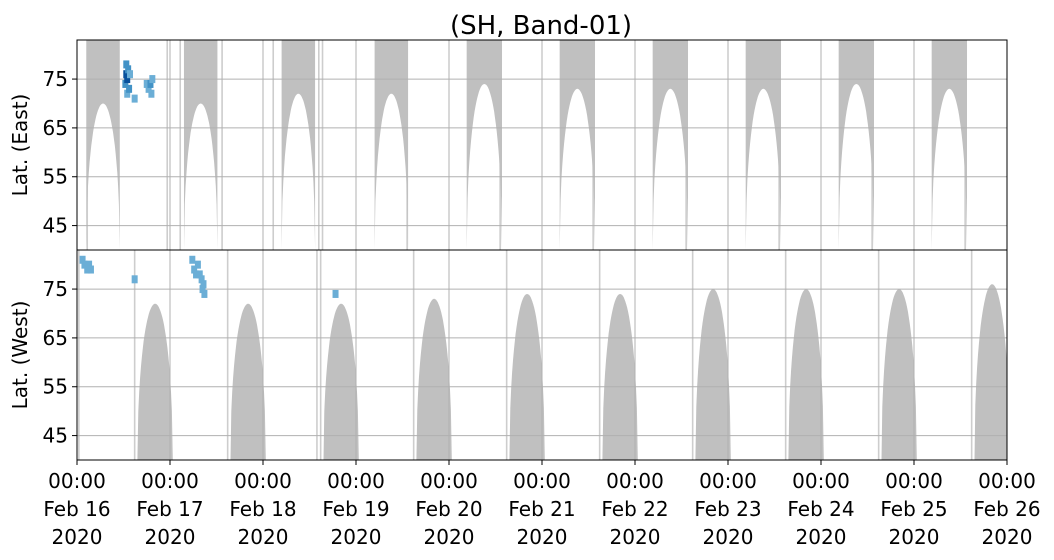 The height and width of the screenshot is (560, 1054). I want to click on xtick-label-5-time: 00:00, so click(542, 481).